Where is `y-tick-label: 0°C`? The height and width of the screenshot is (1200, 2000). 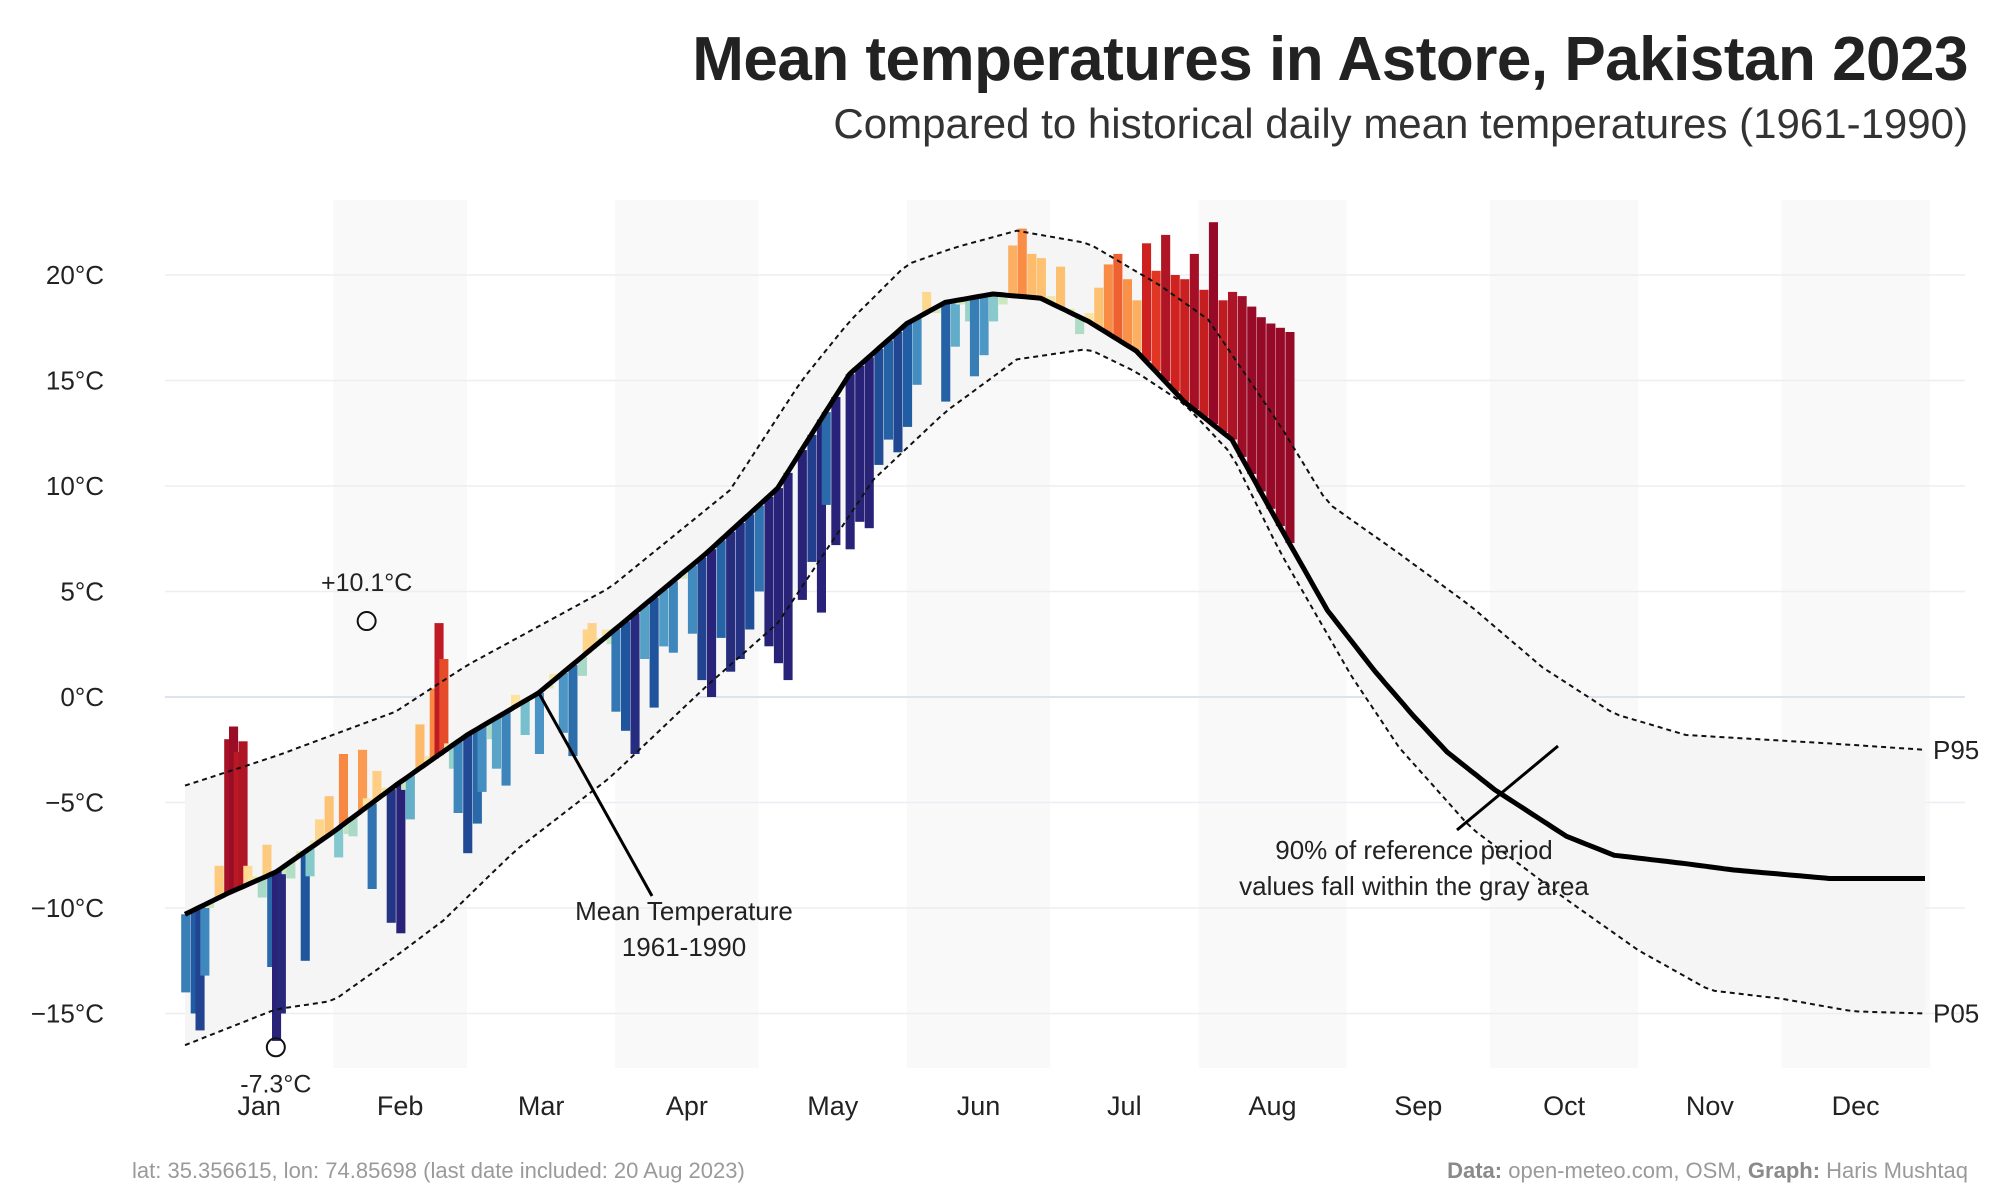 y-tick-label: 0°C is located at coordinates (82, 697).